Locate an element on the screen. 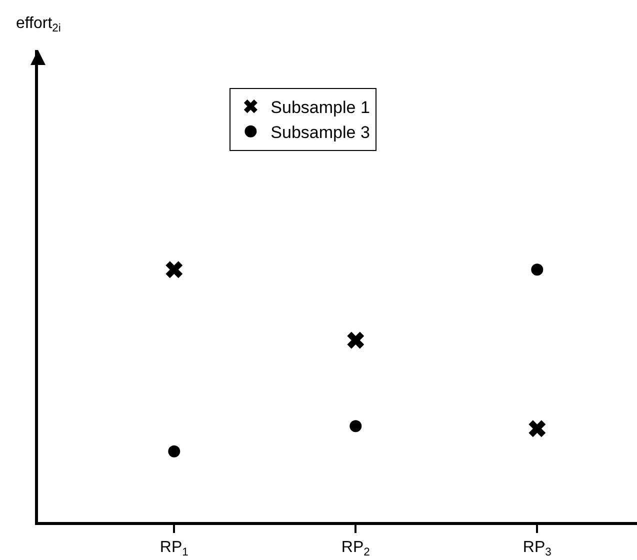 Image resolution: width=637 pixels, height=560 pixels. x-tick-label: RP$_{2}$ is located at coordinates (355, 549).